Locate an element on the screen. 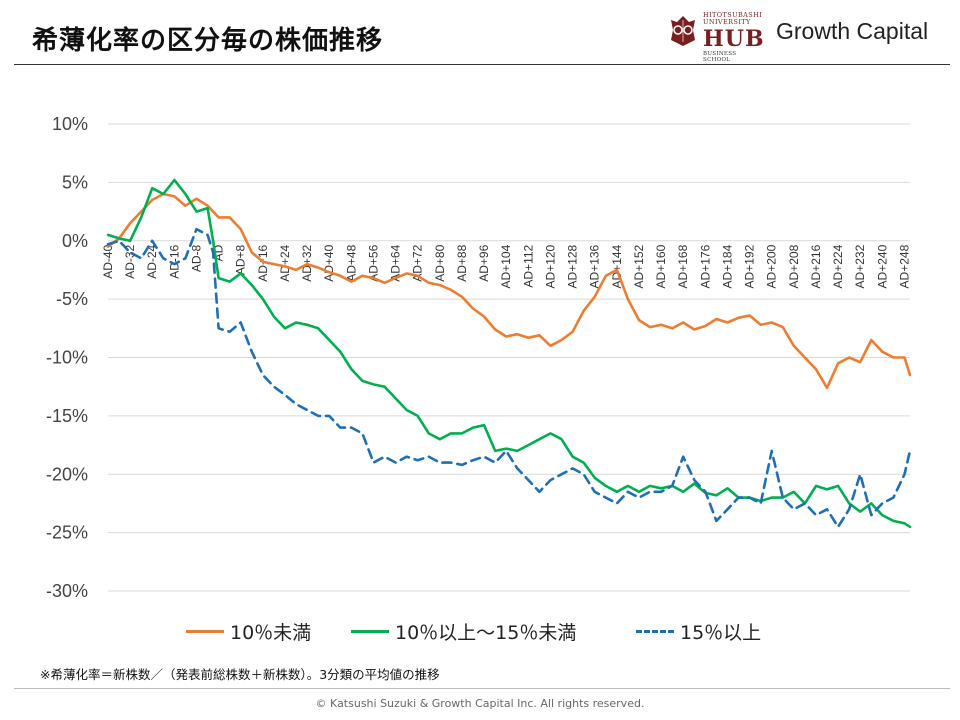  legend-label-series-1: 10％未満 is located at coordinates (271, 633).